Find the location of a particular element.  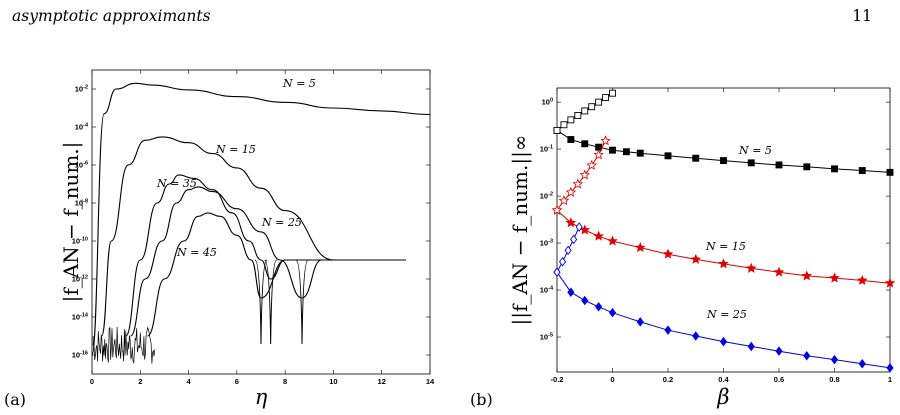

plot-a-ytick-label: 10⁻⁸ is located at coordinates (81, 203).